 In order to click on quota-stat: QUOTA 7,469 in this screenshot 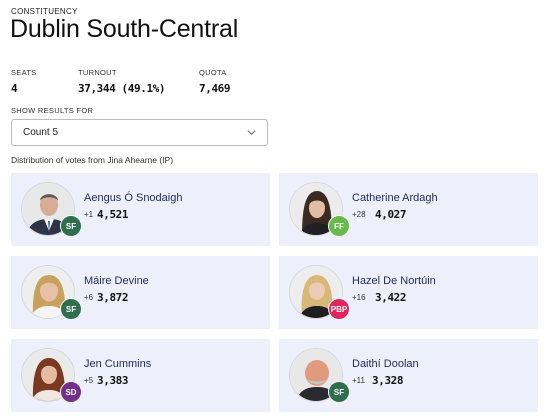, I will do `click(215, 81)`.